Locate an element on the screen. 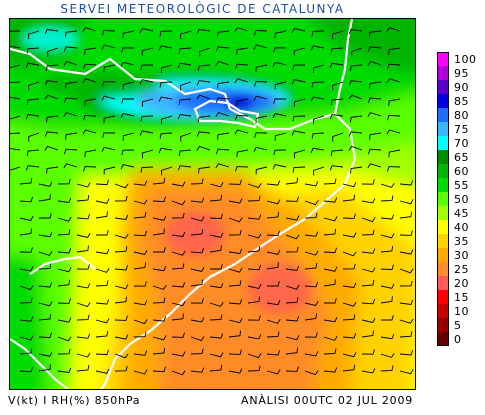 The width and height of the screenshot is (485, 415). legend-item-30: 30 is located at coordinates (461, 255).